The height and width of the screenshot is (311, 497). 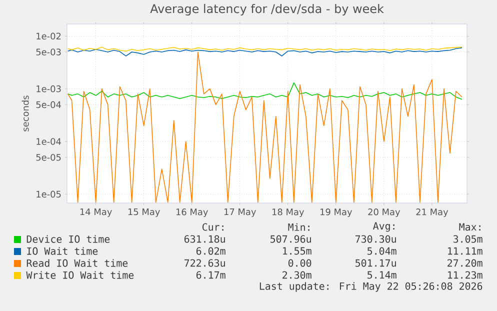 What do you see at coordinates (48, 88) in the screenshot?
I see `y-tick-label: 1e-03` at bounding box center [48, 88].